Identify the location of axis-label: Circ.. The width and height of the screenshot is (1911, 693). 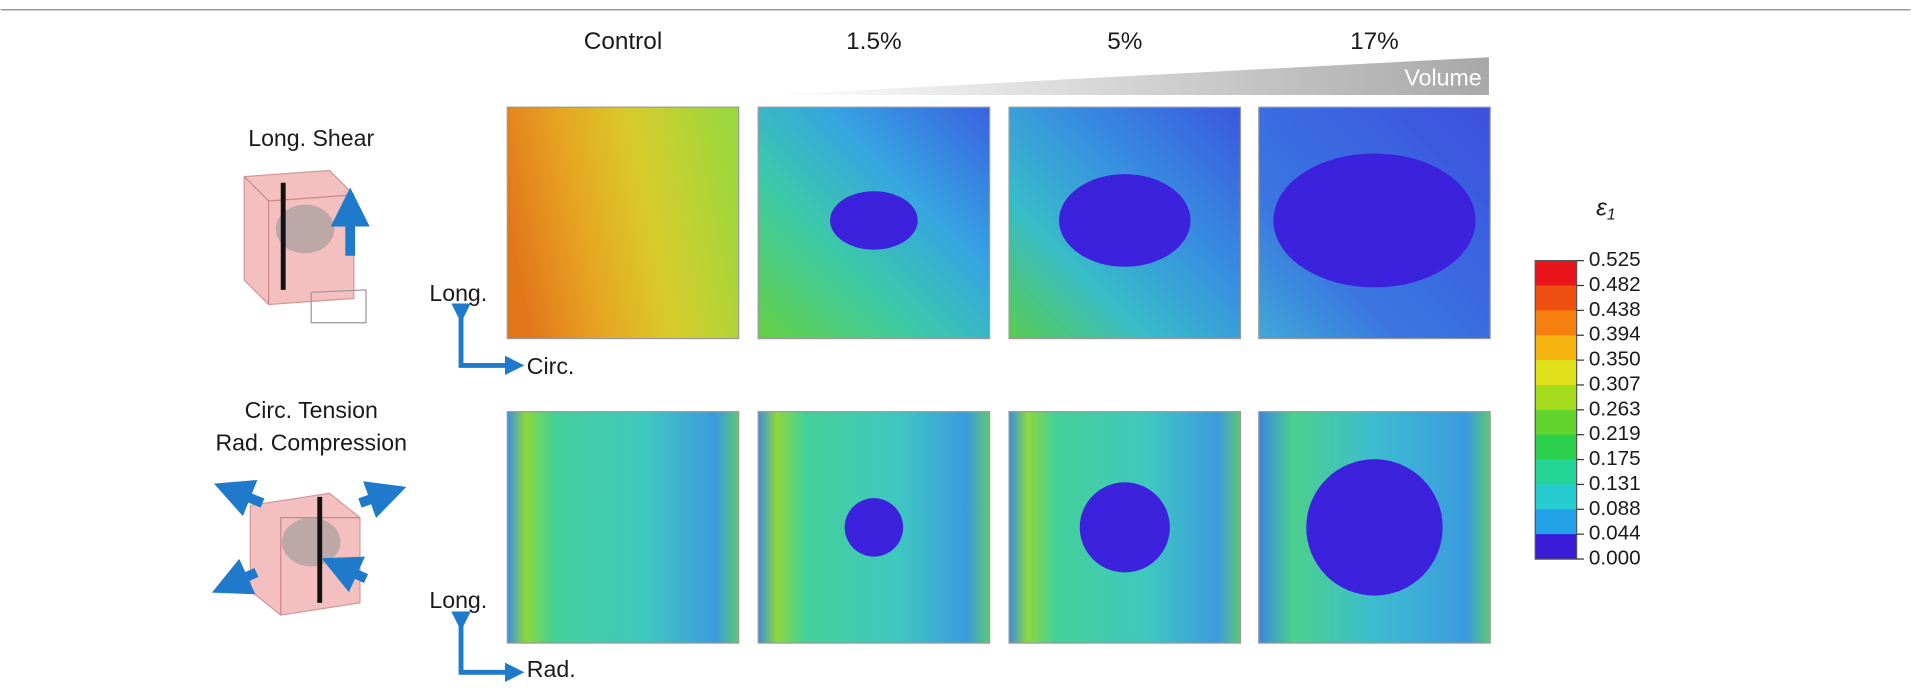
(551, 366).